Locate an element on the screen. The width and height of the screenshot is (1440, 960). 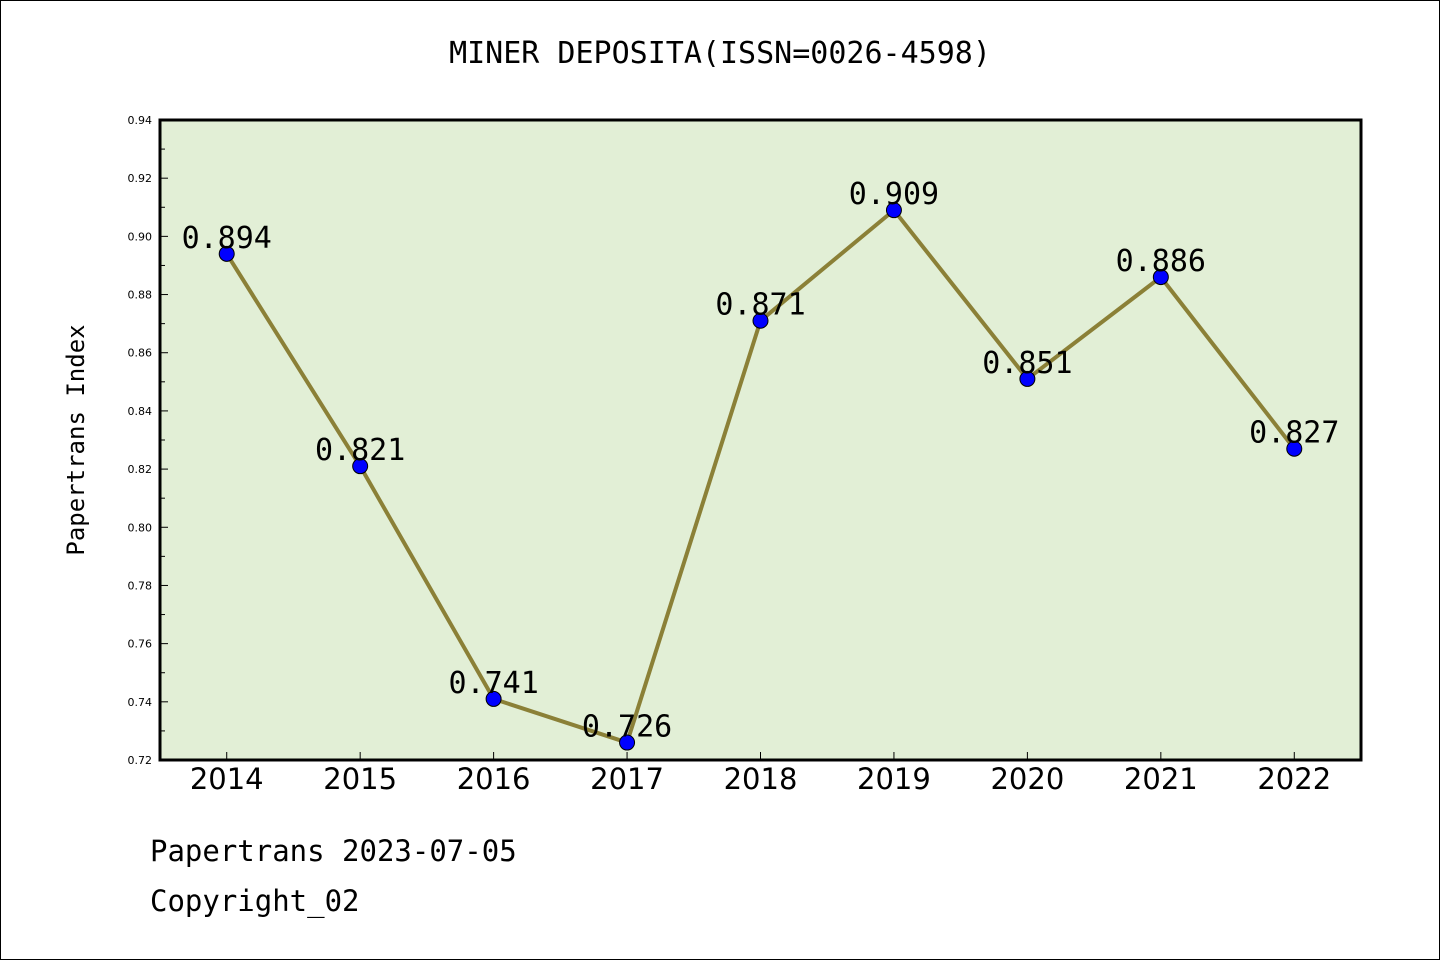
x-tick-label: 2018 is located at coordinates (761, 779).